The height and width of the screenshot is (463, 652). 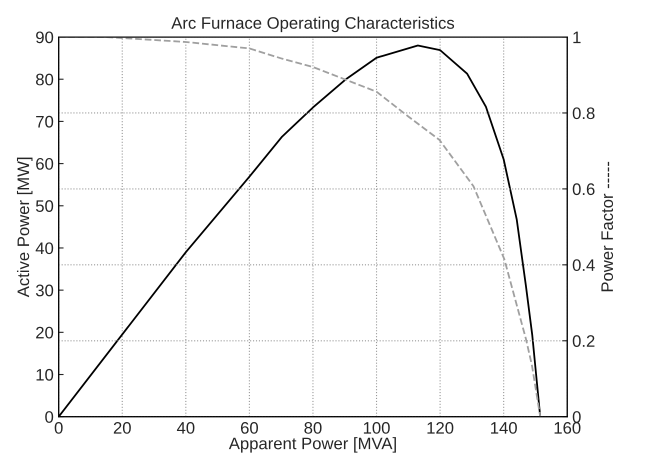 What do you see at coordinates (312, 445) in the screenshot?
I see `x-axis-title: Apparent Power [MVA]` at bounding box center [312, 445].